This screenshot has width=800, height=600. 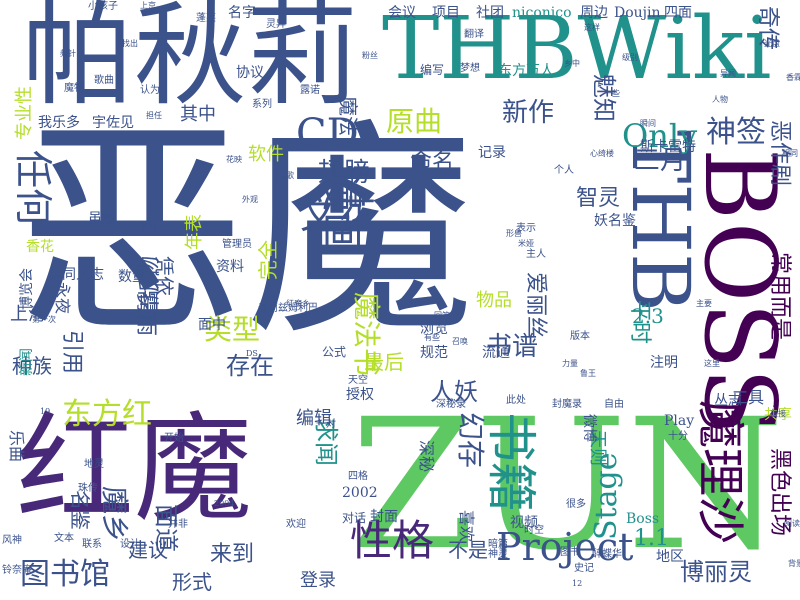 I want to click on cloud-word: 工具, so click(x=748, y=397).